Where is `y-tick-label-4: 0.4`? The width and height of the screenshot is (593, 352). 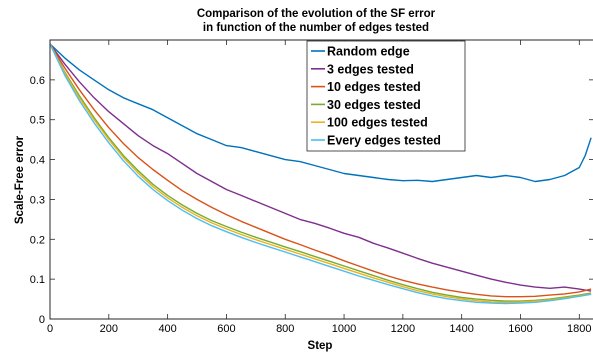
y-tick-label-4: 0.4 is located at coordinates (37, 161).